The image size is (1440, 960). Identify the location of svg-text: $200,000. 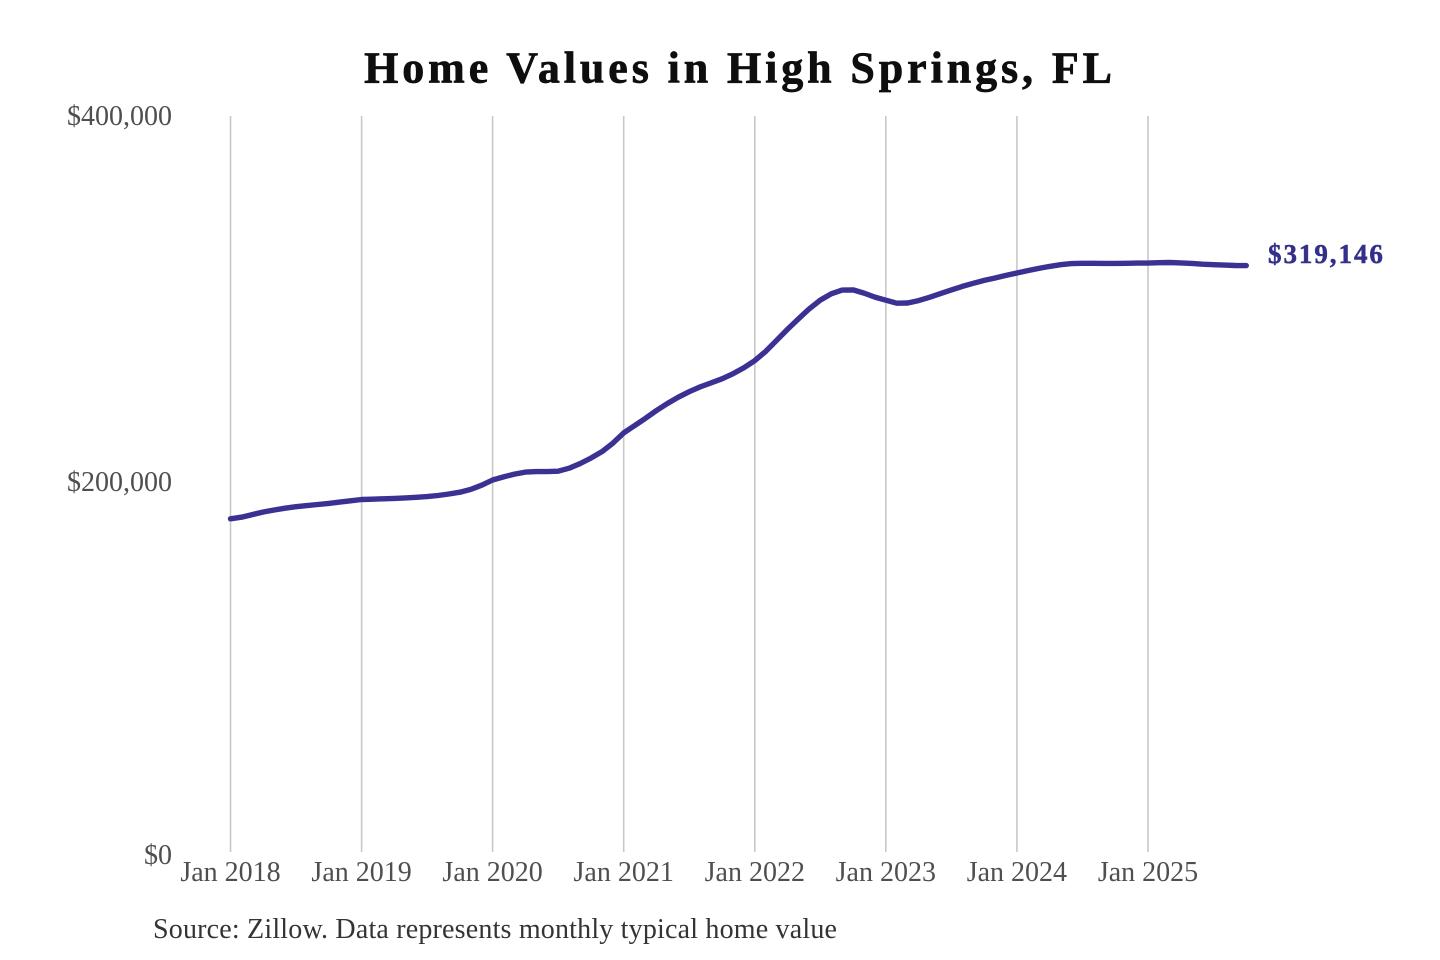
(119, 482).